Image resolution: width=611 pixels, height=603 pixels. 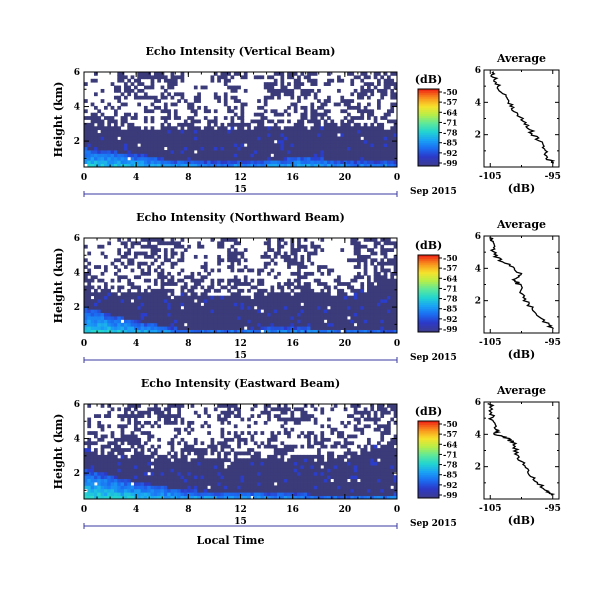 What do you see at coordinates (77, 73) in the screenshot?
I see `y-tick-label: 6` at bounding box center [77, 73].